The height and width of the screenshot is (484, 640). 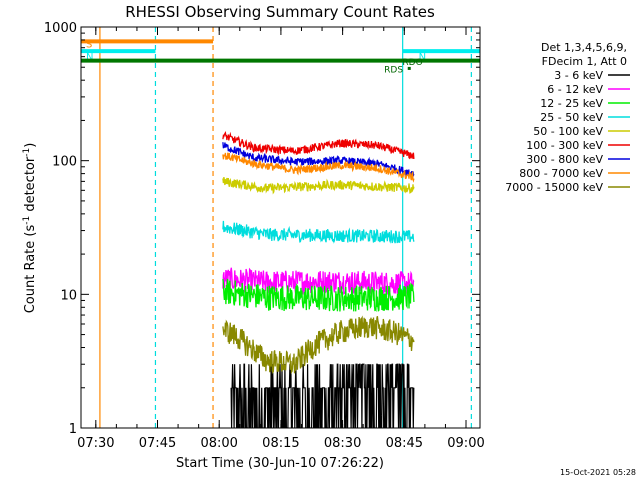 I want to click on series-300to800keV, so click(x=318, y=160).